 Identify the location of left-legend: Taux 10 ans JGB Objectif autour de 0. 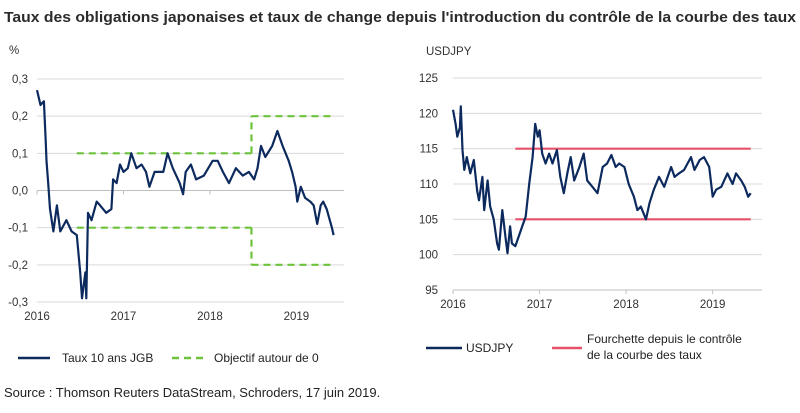
(168, 358).